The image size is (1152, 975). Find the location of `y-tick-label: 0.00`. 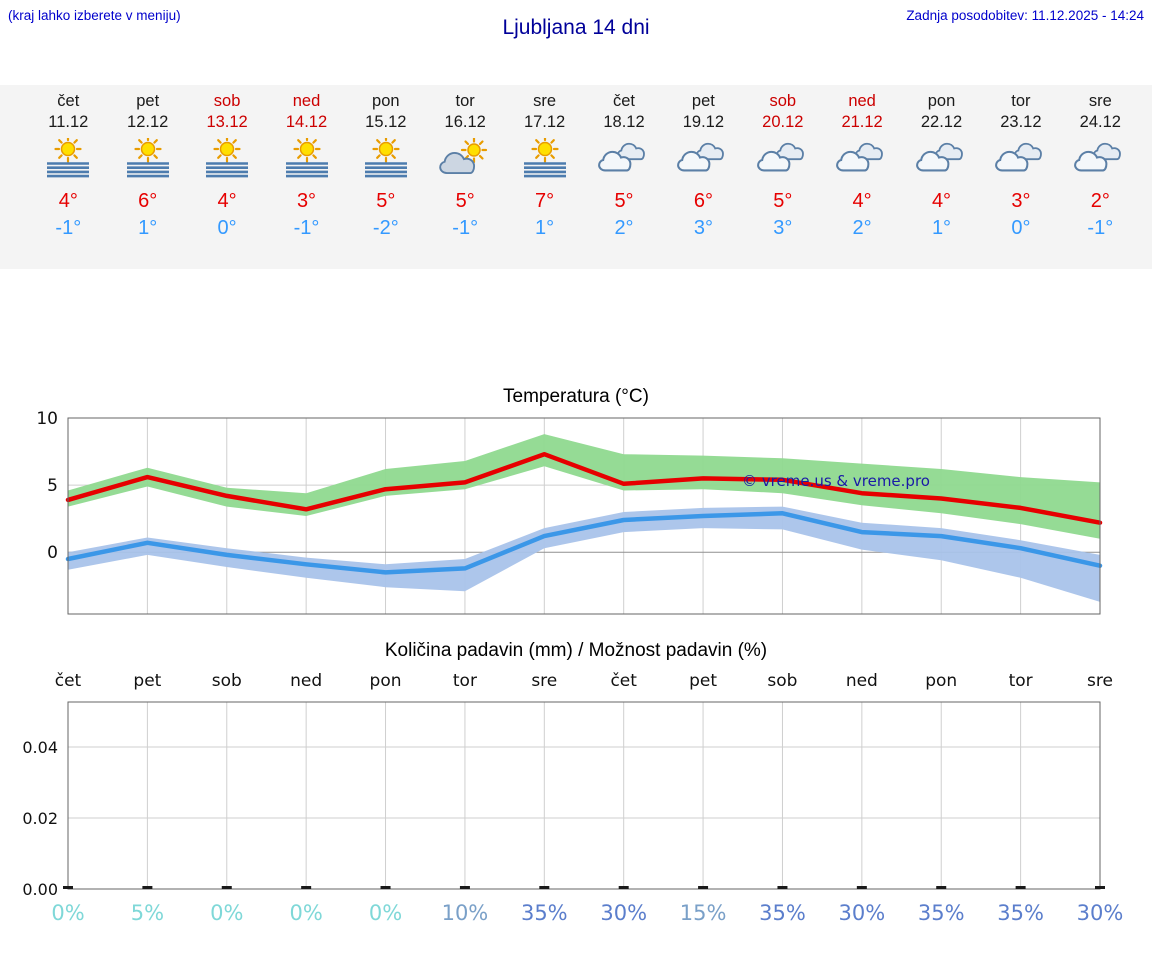

y-tick-label: 0.00 is located at coordinates (40, 889).